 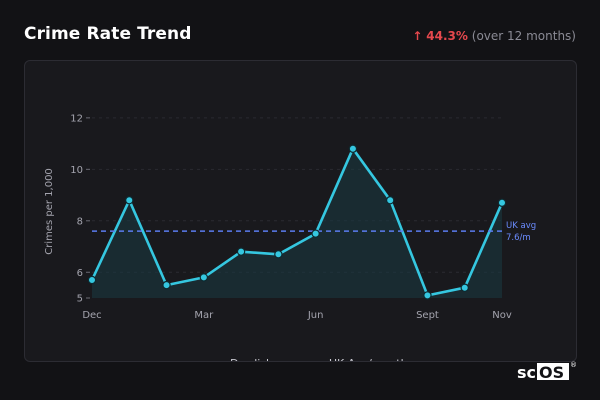 I want to click on change-period: (over 12 months), so click(x=523, y=36).